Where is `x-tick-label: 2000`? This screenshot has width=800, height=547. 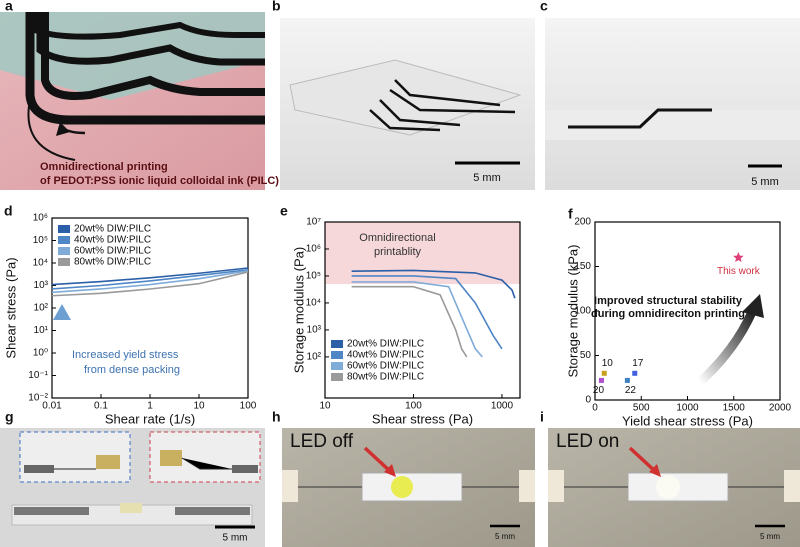
x-tick-label: 2000 is located at coordinates (780, 408).